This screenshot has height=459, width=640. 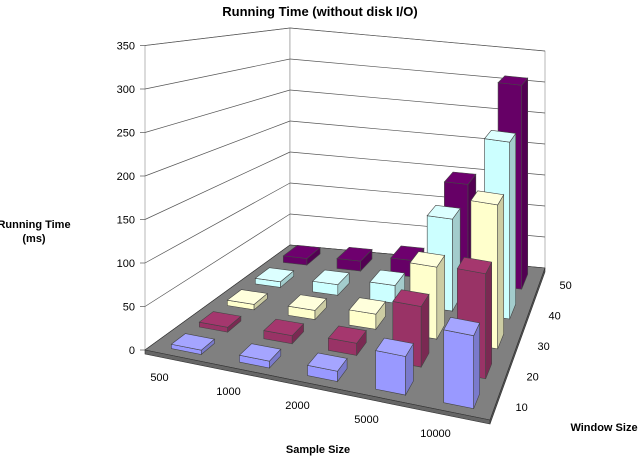 I want to click on y-tick-label: 250, so click(x=126, y=134).